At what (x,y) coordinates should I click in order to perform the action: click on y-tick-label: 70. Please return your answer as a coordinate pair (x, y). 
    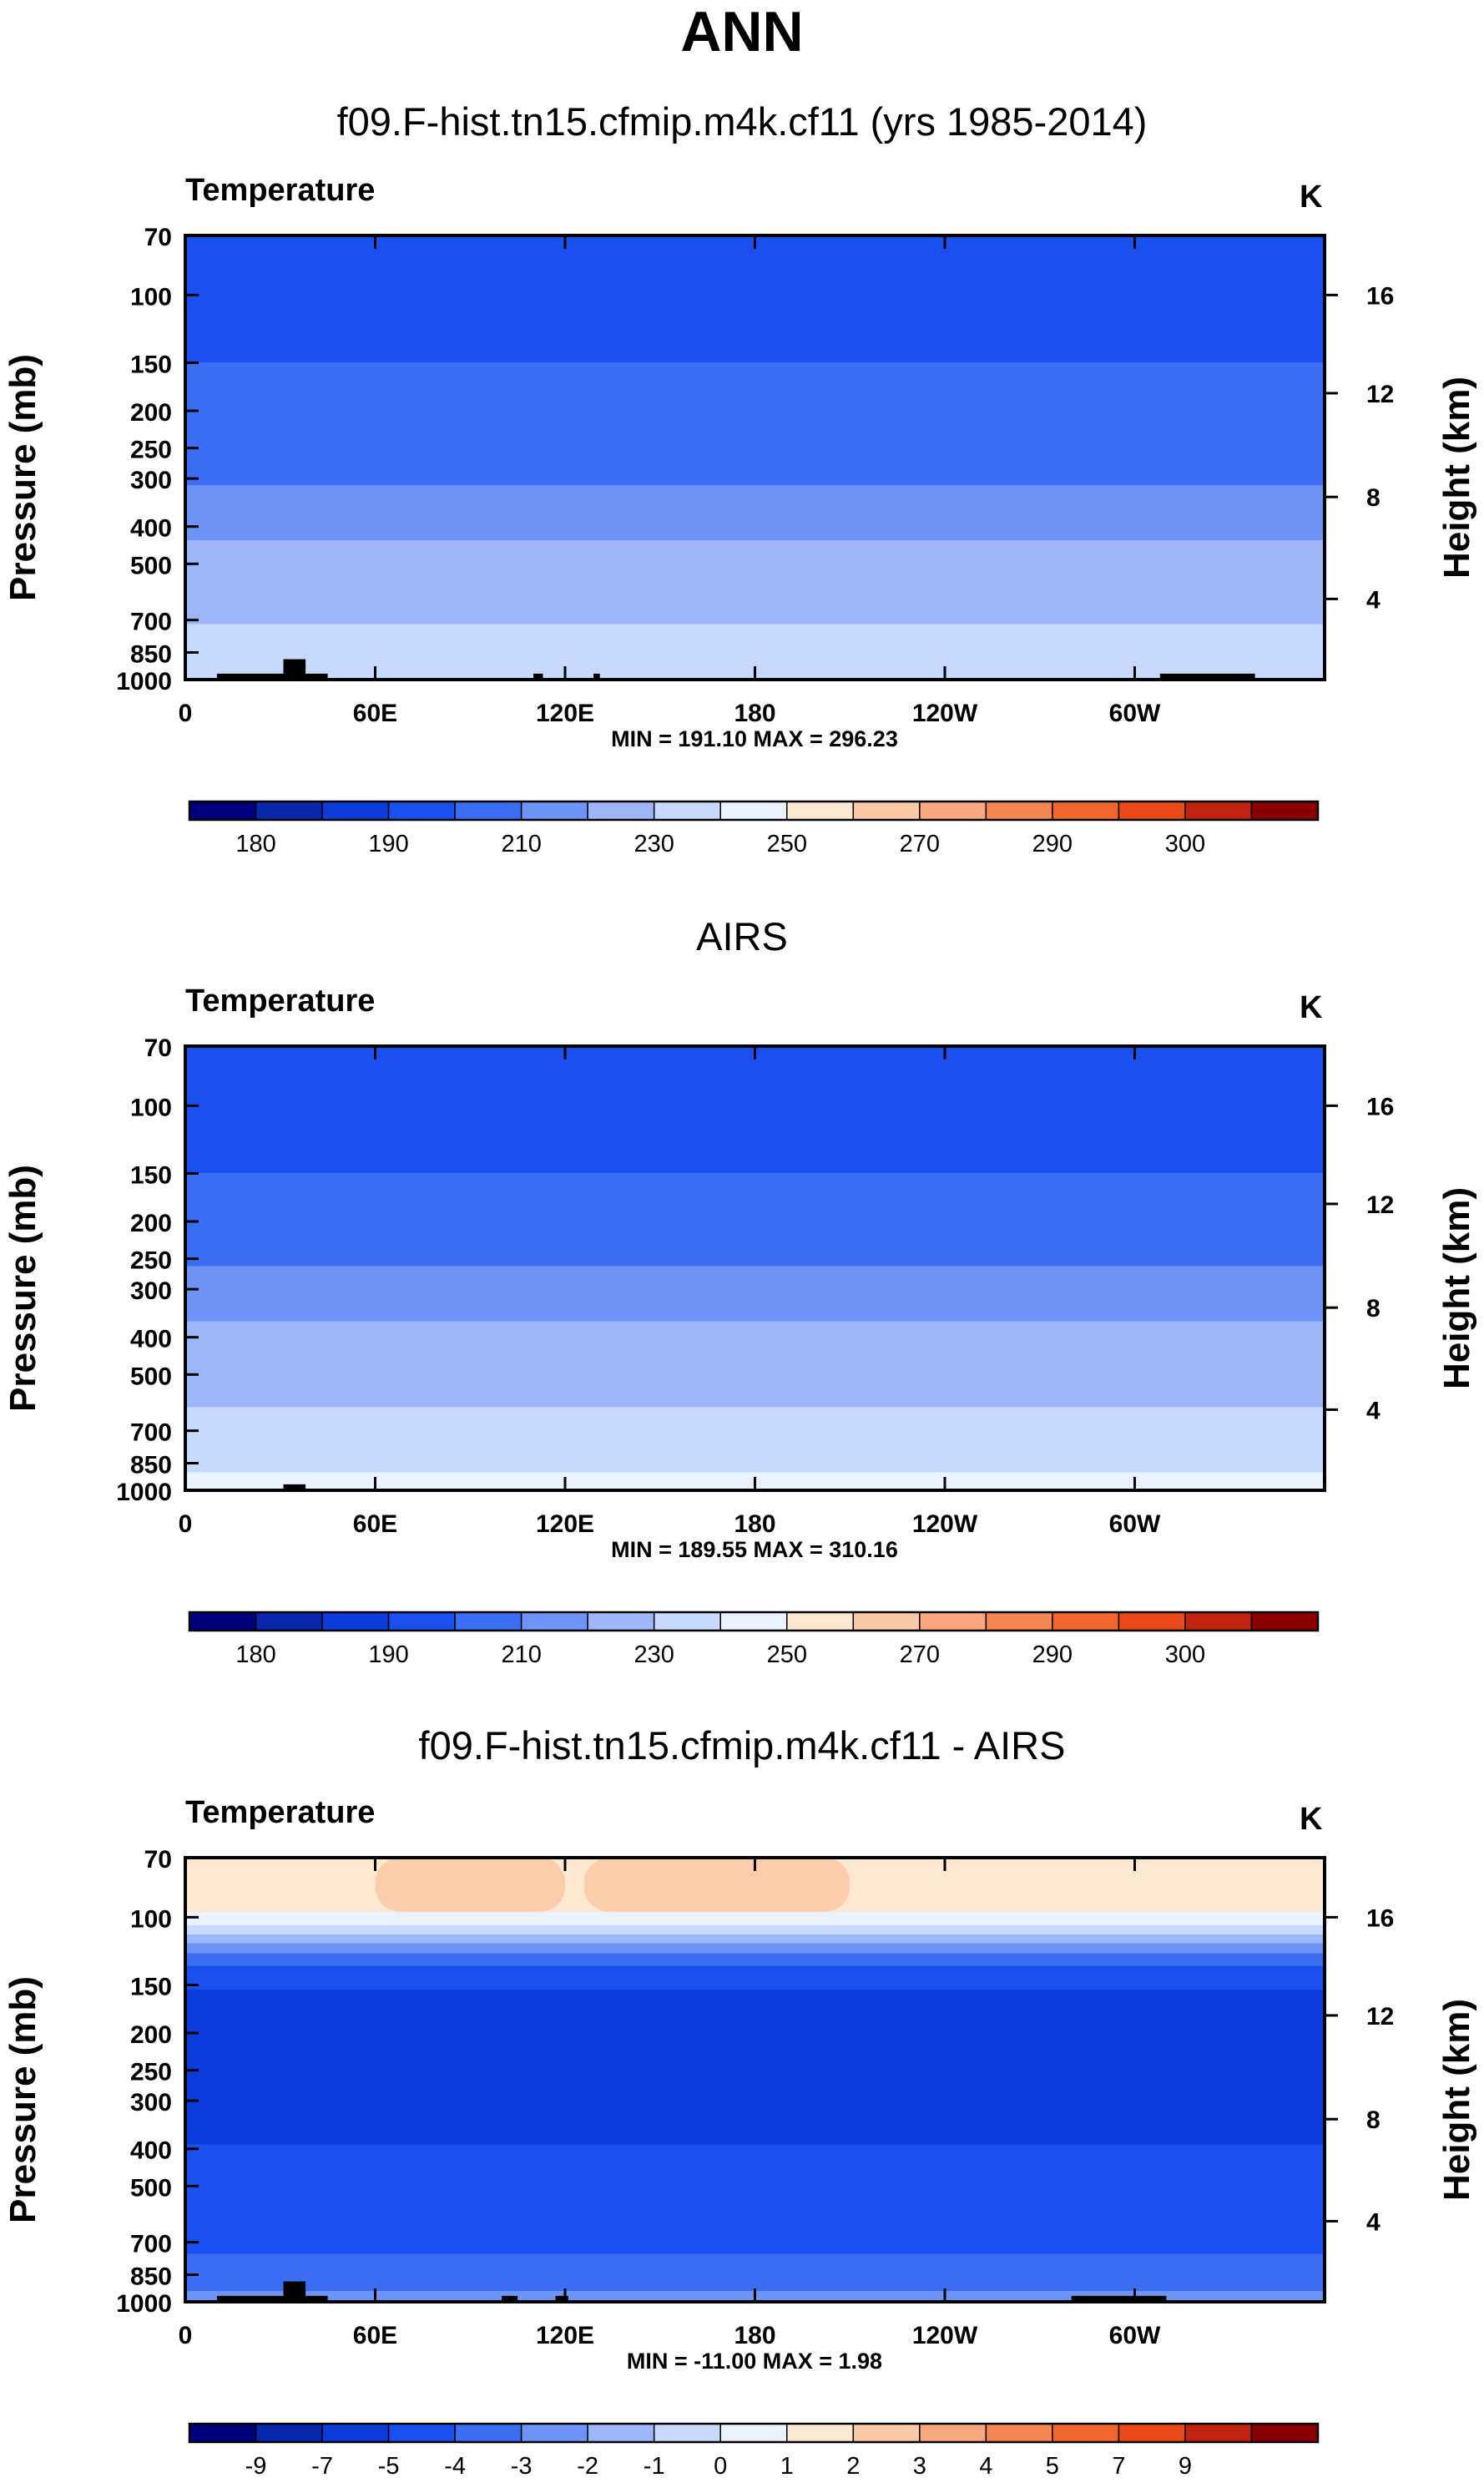
    Looking at the image, I should click on (158, 238).